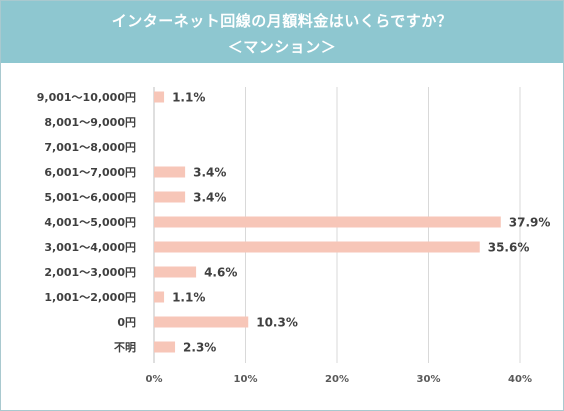 Image resolution: width=564 pixels, height=411 pixels. Describe the element at coordinates (509, 248) in the screenshot. I see `data-label: 35.6%` at that location.